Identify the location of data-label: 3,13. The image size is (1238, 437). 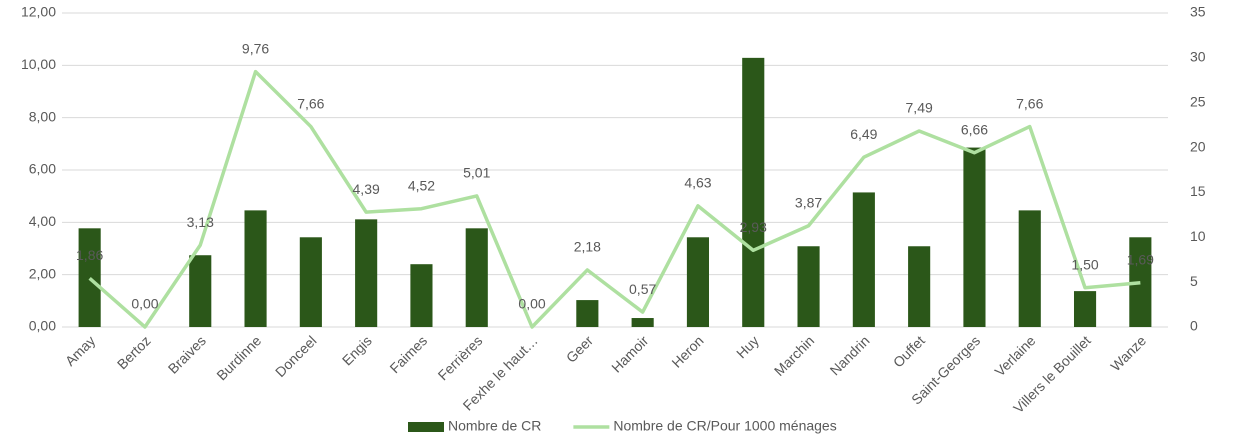
(200, 222).